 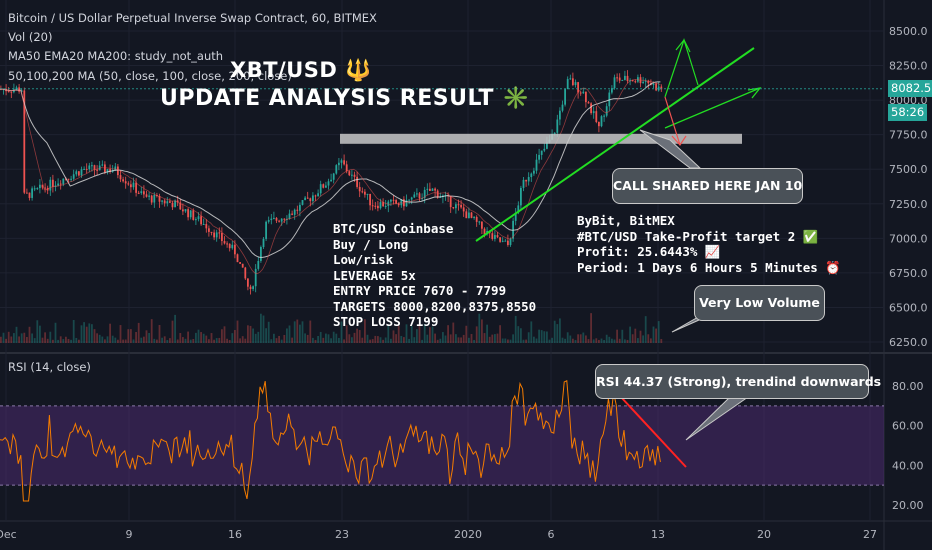 What do you see at coordinates (8, 534) in the screenshot?
I see `time-tick-label: Dec` at bounding box center [8, 534].